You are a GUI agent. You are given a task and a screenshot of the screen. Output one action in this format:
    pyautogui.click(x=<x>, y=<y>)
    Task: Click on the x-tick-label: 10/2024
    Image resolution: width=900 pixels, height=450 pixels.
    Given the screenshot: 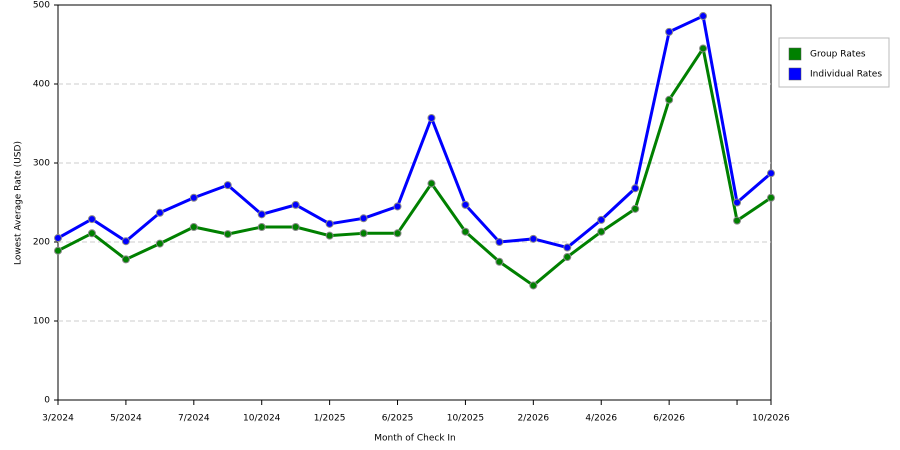 What is the action you would take?
    pyautogui.click(x=262, y=419)
    